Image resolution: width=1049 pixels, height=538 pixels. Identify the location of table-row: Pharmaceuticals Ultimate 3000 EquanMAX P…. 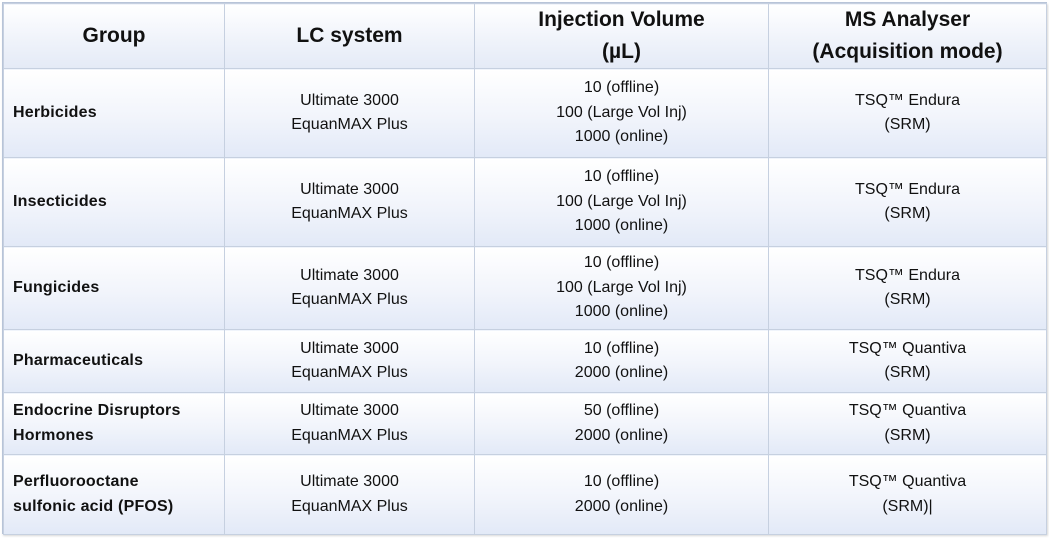
(525, 361).